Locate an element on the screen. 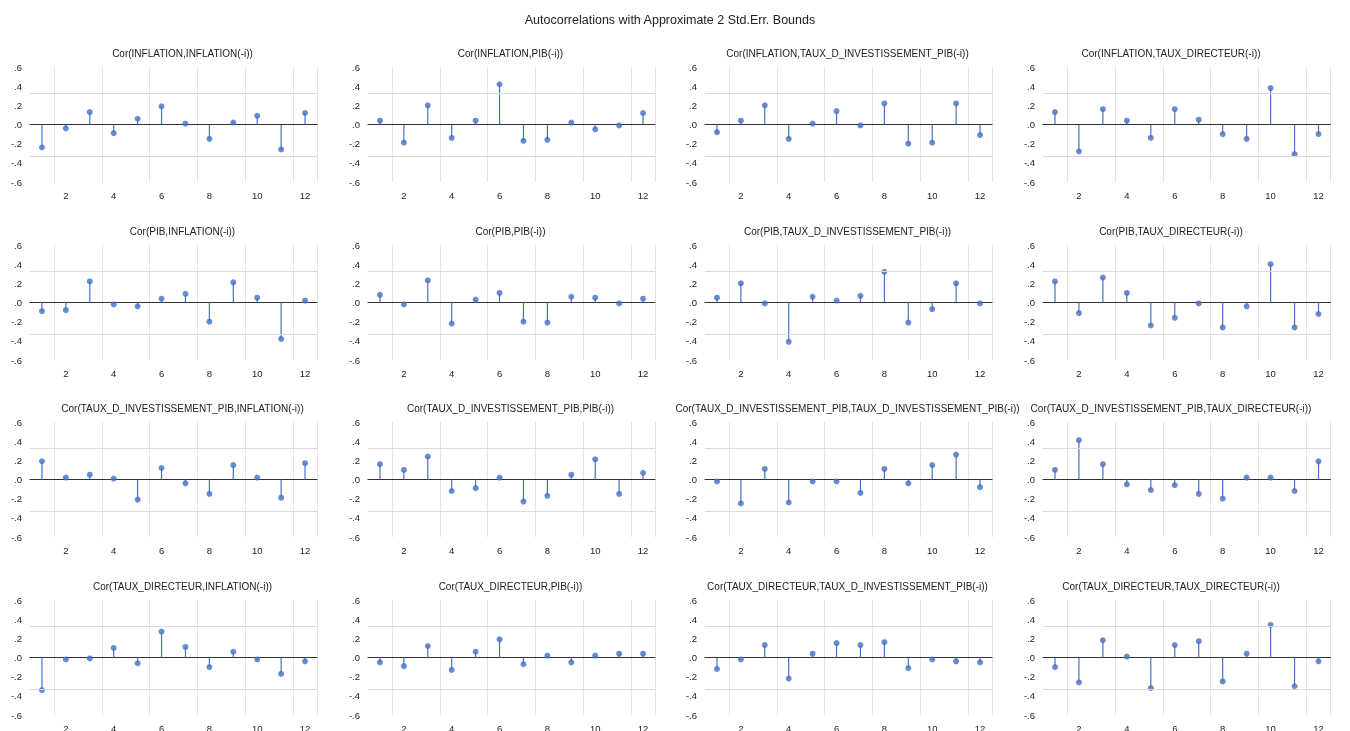  chart-title: Cor(INFLATION,TAUX_D_INVESTISSEMENT_PIB(-i)) is located at coordinates (847, 53).